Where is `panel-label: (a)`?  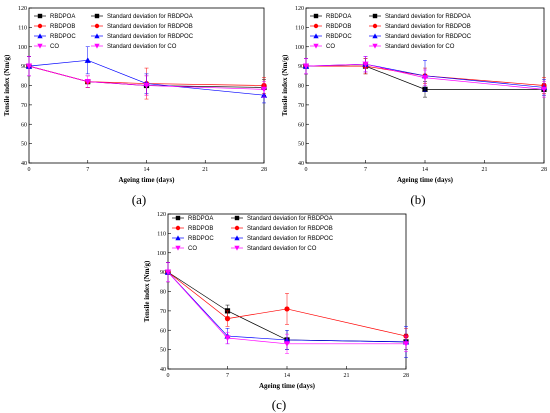 panel-label: (a) is located at coordinates (139, 199).